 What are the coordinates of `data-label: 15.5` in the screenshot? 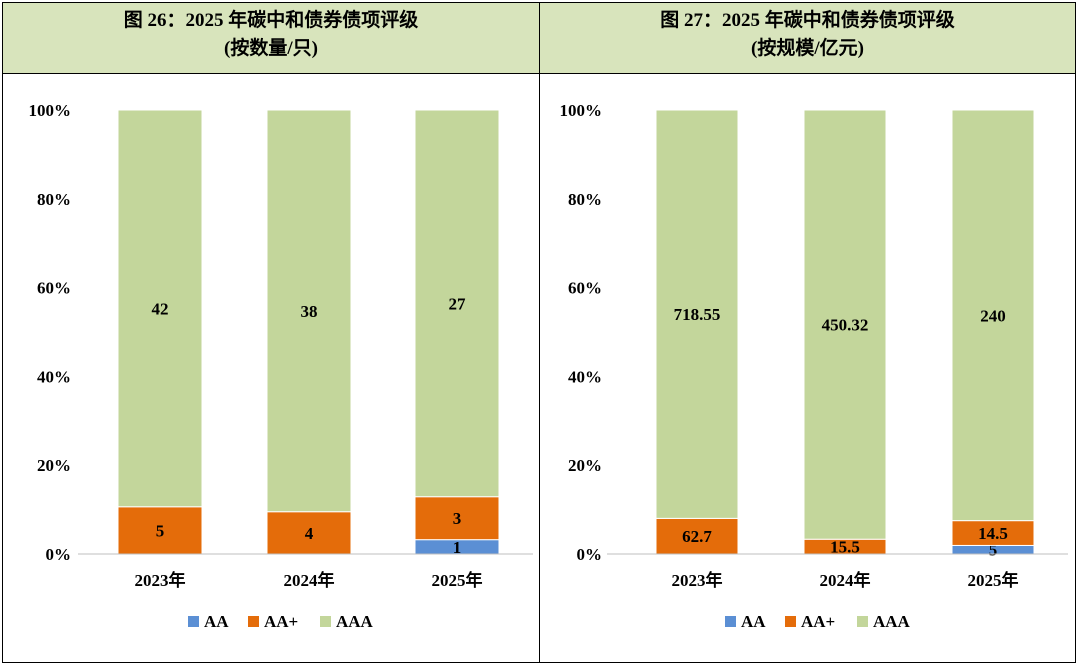 It's located at (845, 547).